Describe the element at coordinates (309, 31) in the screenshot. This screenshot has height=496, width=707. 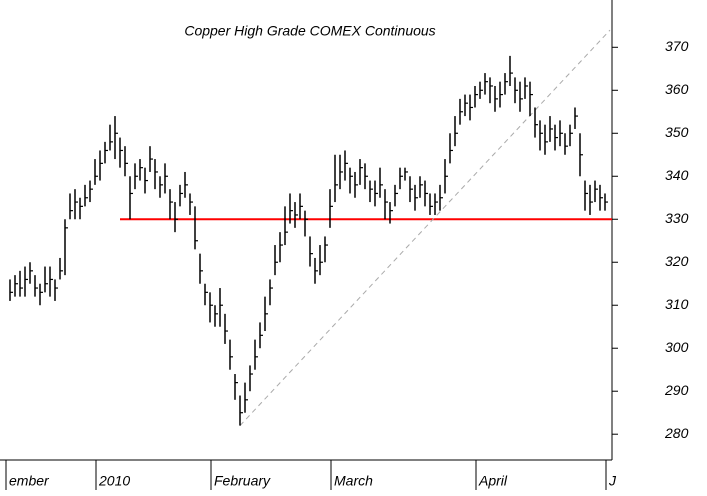
I see `chart-title: Copper High Grade COMEX Continuous` at that location.